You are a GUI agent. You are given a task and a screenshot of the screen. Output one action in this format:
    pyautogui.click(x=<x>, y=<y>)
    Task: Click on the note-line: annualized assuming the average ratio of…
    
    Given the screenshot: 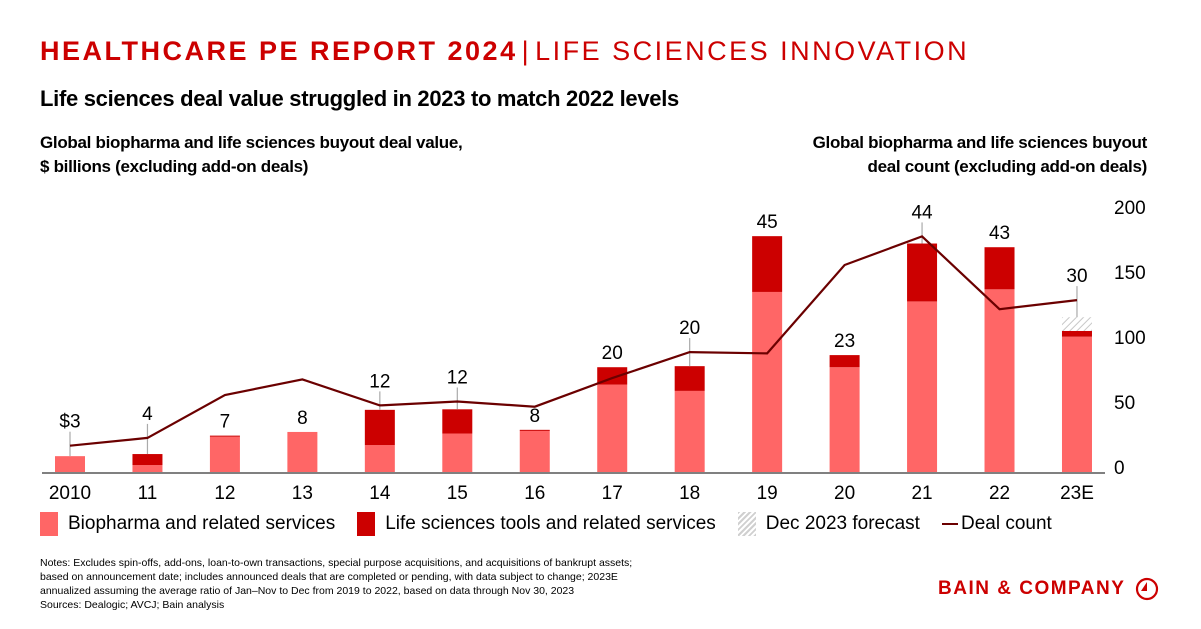 What is the action you would take?
    pyautogui.click(x=307, y=591)
    